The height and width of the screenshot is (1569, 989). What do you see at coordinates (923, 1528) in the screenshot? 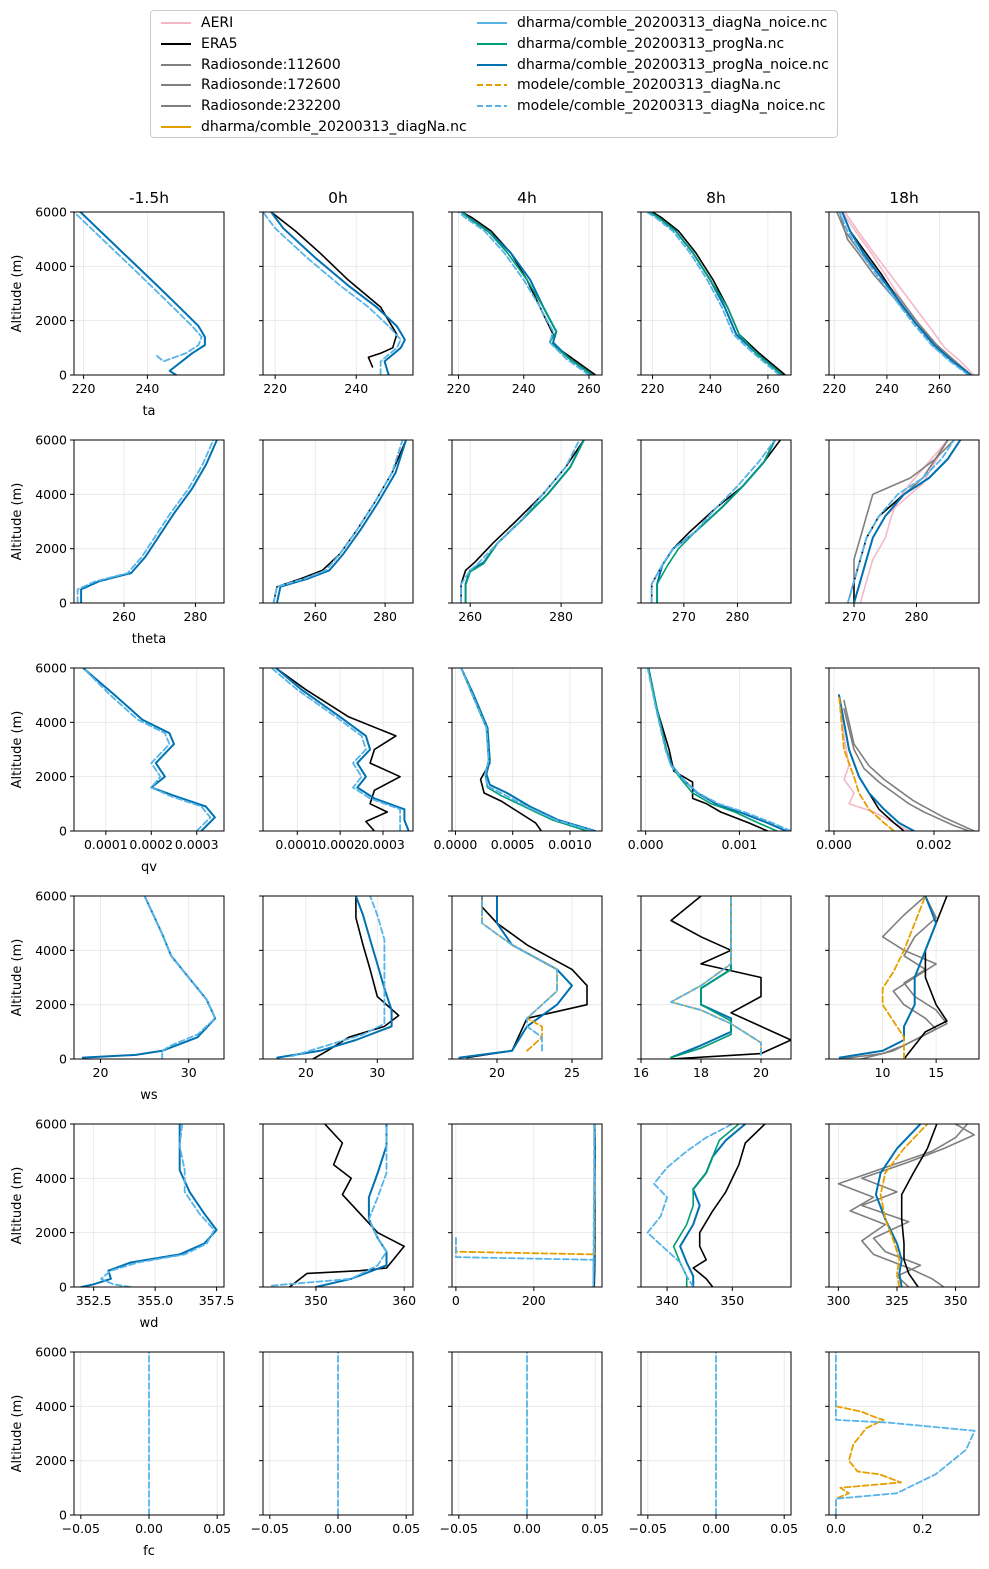
I see `x-tick-label: 0.2` at bounding box center [923, 1528].